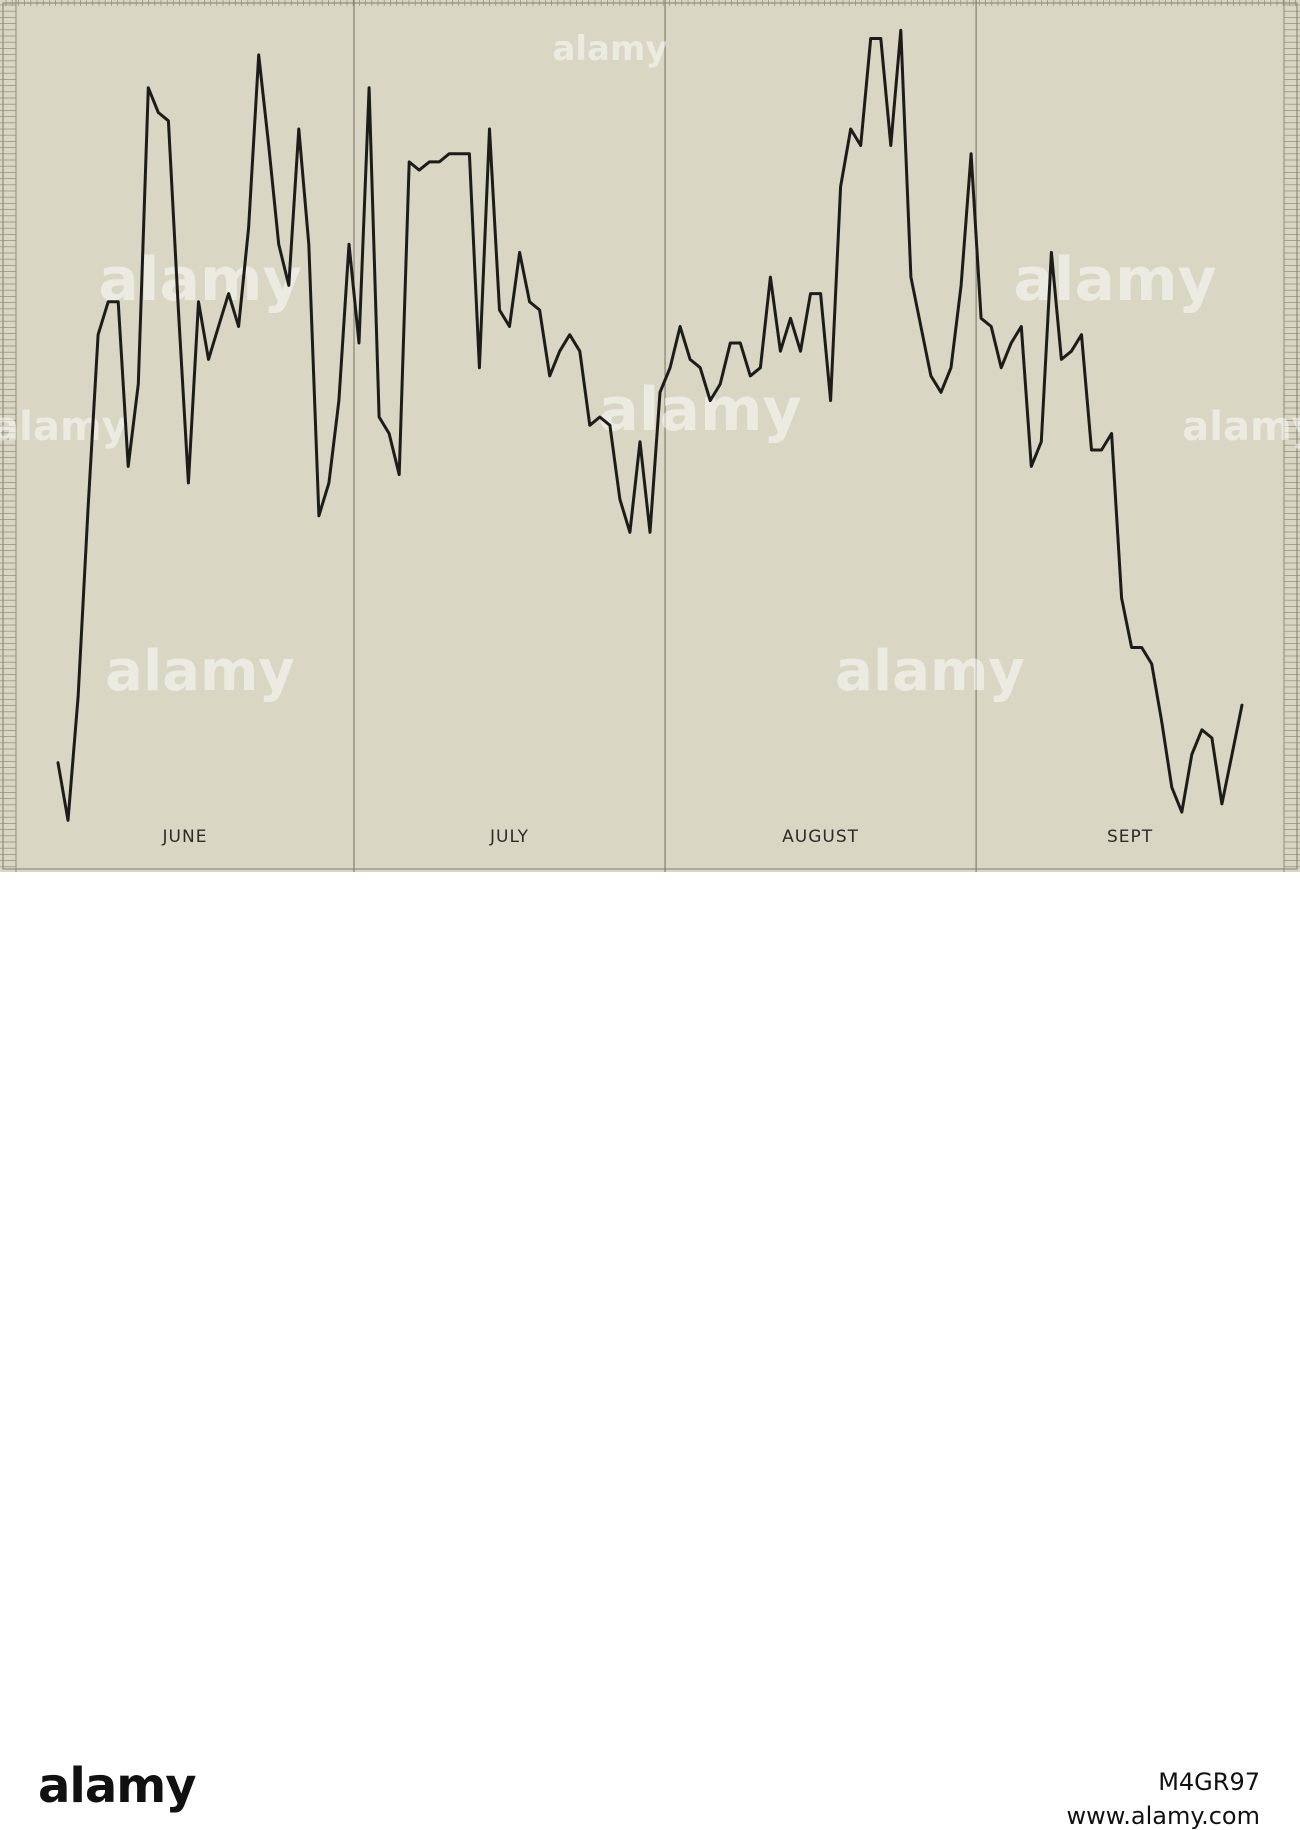  What do you see at coordinates (1130, 837) in the screenshot?
I see `month-label: SEPT` at bounding box center [1130, 837].